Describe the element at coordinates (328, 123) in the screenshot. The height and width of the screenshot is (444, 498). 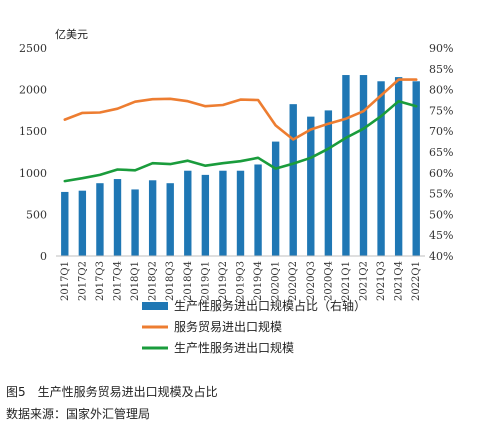
I see `point-service-trade-2020Q4` at that location.